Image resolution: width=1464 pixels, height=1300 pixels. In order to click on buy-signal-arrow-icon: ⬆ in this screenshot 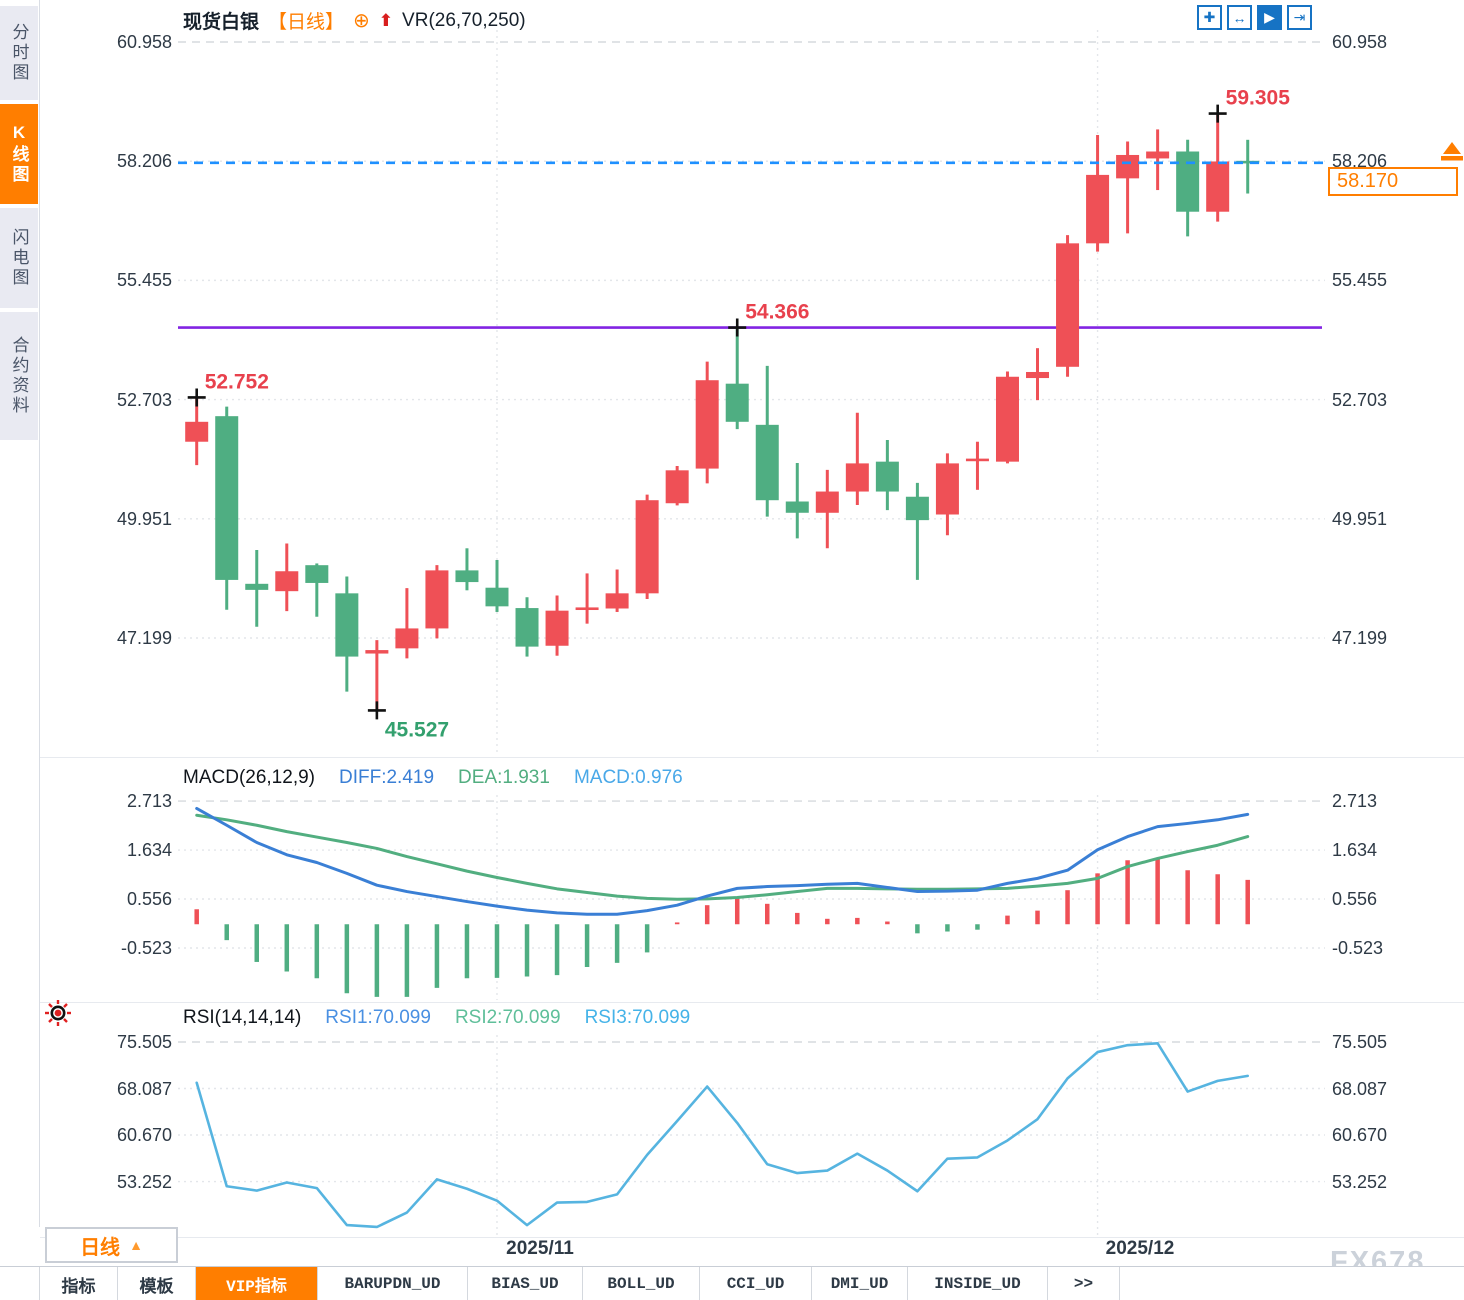, I will do `click(386, 20)`.